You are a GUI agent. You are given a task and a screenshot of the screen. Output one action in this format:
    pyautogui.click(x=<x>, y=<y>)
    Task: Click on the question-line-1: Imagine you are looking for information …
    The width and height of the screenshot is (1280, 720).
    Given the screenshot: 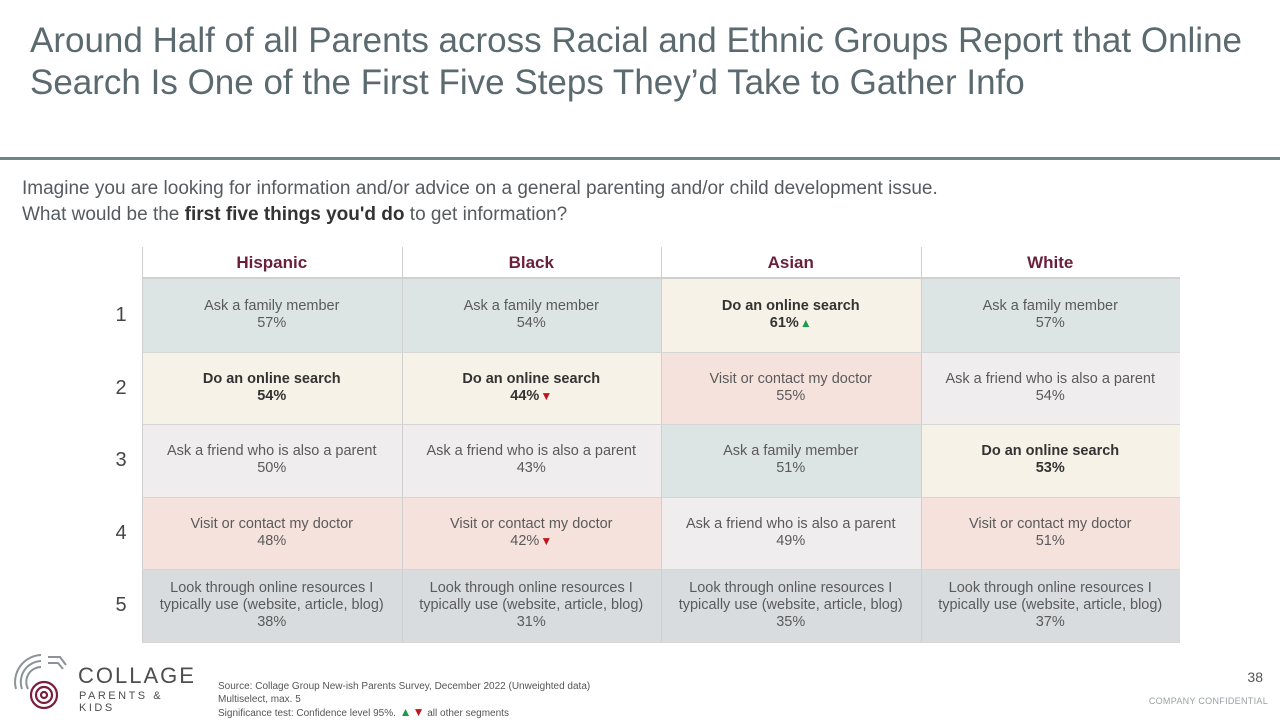 What is the action you would take?
    pyautogui.click(x=480, y=188)
    